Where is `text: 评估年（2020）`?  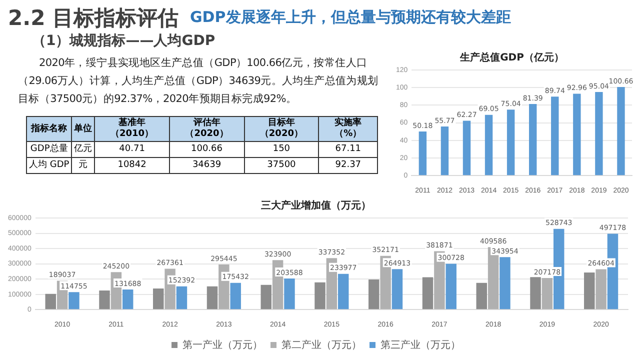 text: 评估年（2020） is located at coordinates (206, 129).